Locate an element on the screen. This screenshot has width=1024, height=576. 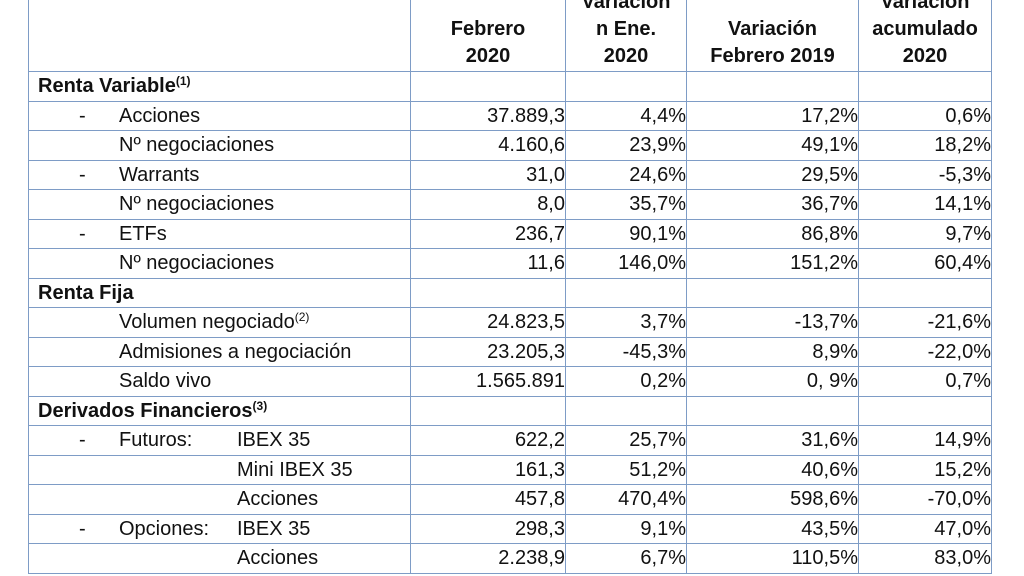
value-variacion-febrero-2019: -13,7% is located at coordinates (772, 322).